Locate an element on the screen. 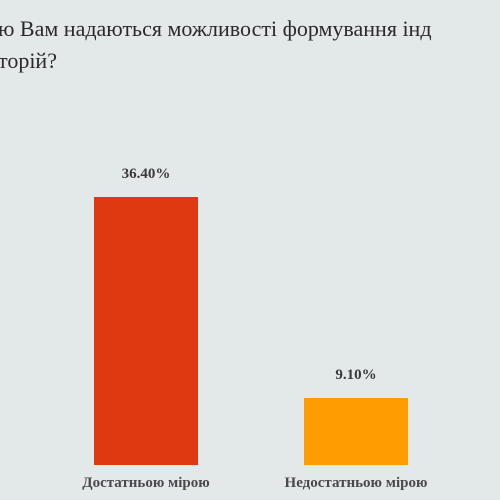 This screenshot has width=500, height=500. data-label-1: 36.40% is located at coordinates (146, 174).